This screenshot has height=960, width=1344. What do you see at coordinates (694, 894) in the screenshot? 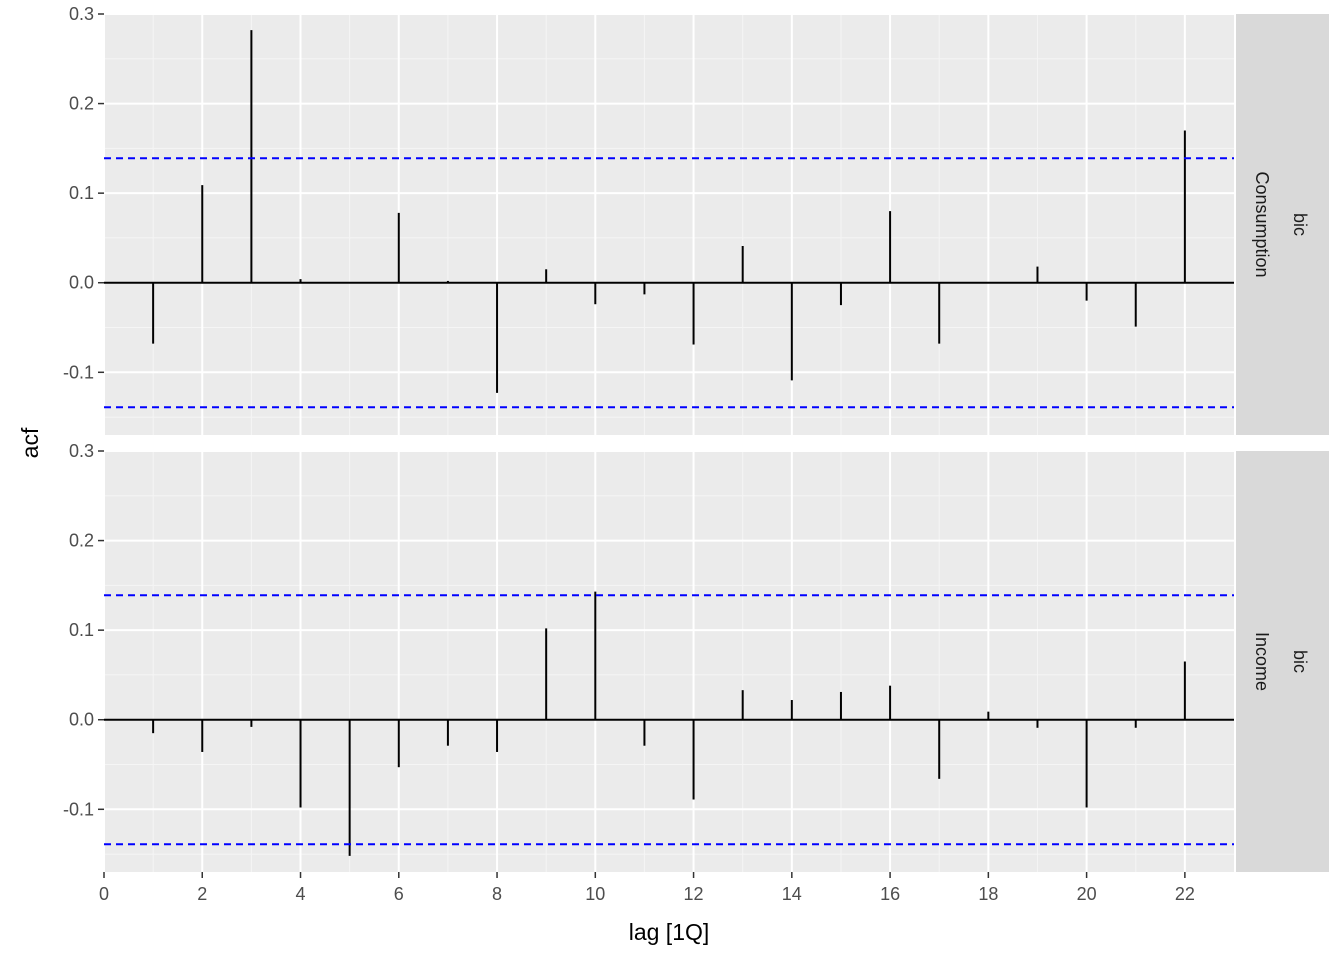
I see `x-tick-label: 12` at bounding box center [694, 894].